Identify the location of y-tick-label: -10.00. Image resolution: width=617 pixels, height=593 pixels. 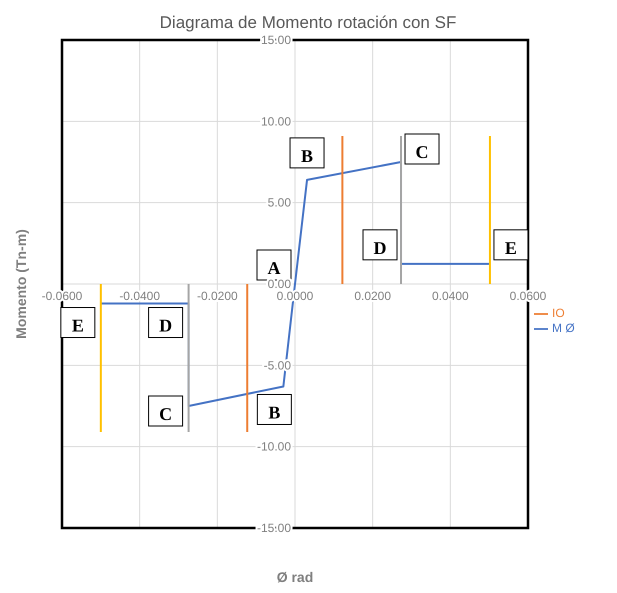
(274, 447).